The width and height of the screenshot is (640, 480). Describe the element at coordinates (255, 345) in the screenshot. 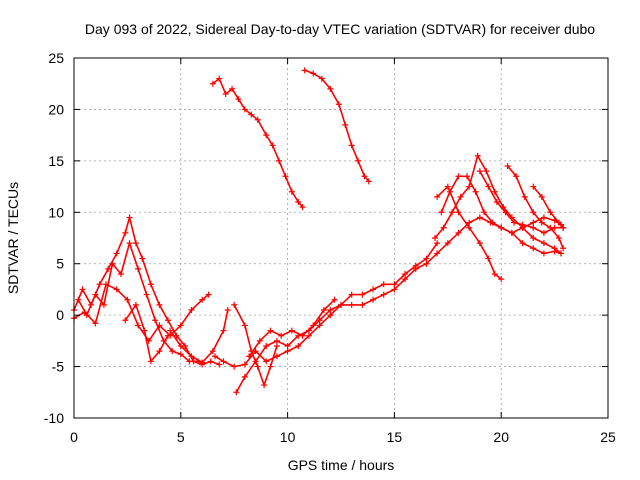

I see `series-sat-g` at that location.